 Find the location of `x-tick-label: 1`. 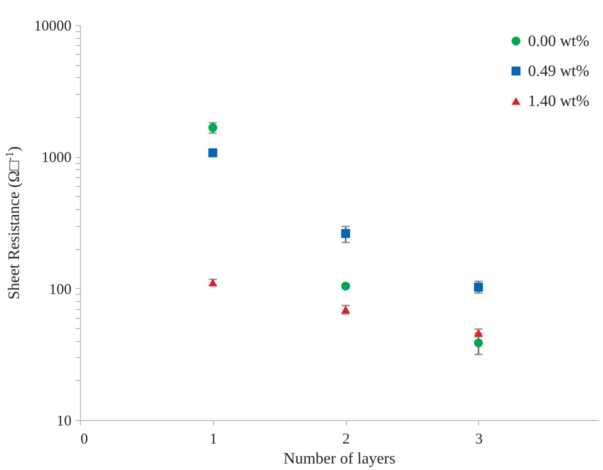

x-tick-label: 1 is located at coordinates (214, 440).